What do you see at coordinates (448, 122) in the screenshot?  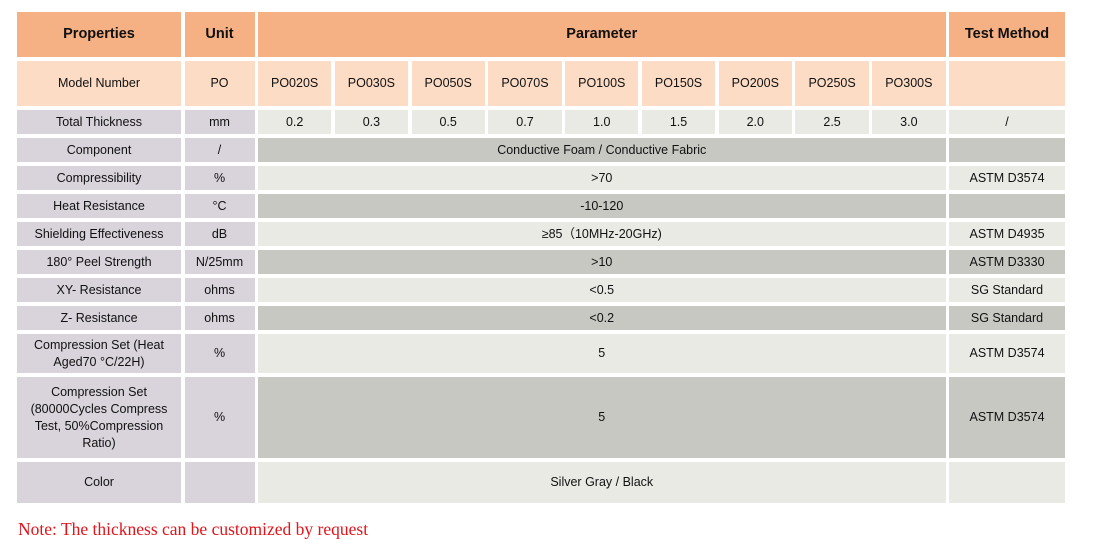 I see `value-cell: 0.5` at bounding box center [448, 122].